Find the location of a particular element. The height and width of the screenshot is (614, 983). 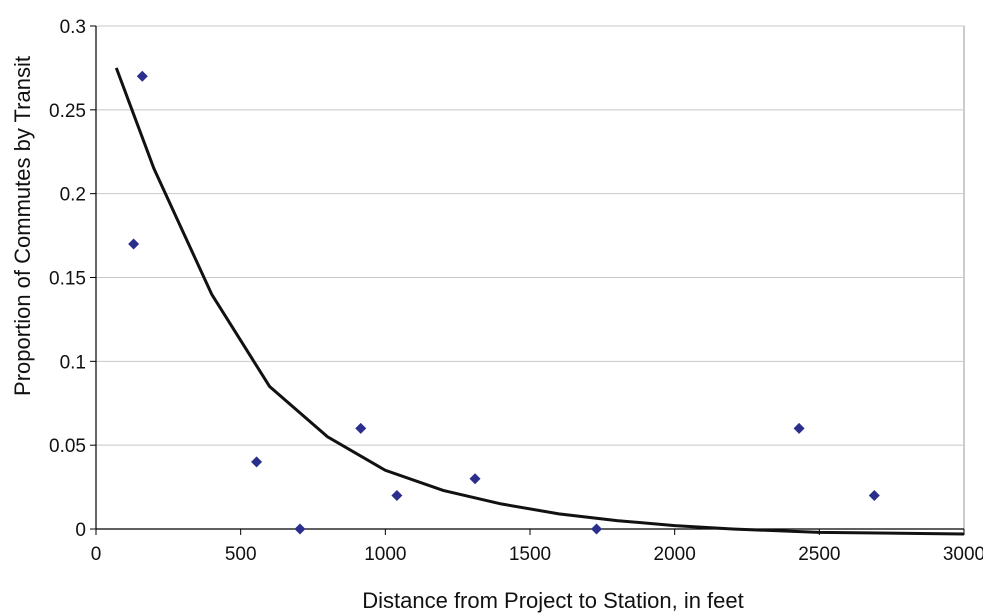

y-tick-labels: 0 0.05 0.1 0.15 0.2 0.25 0.3 is located at coordinates (67, 279).